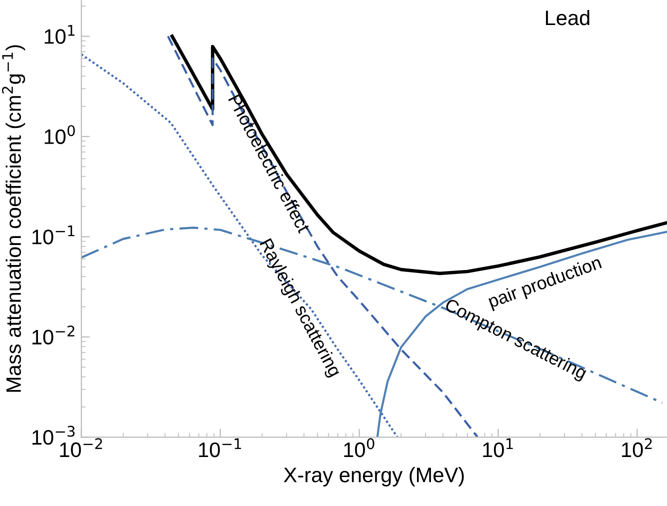  Describe the element at coordinates (637, 448) in the screenshot. I see `x-tick-label: 10$^{2}$` at that location.